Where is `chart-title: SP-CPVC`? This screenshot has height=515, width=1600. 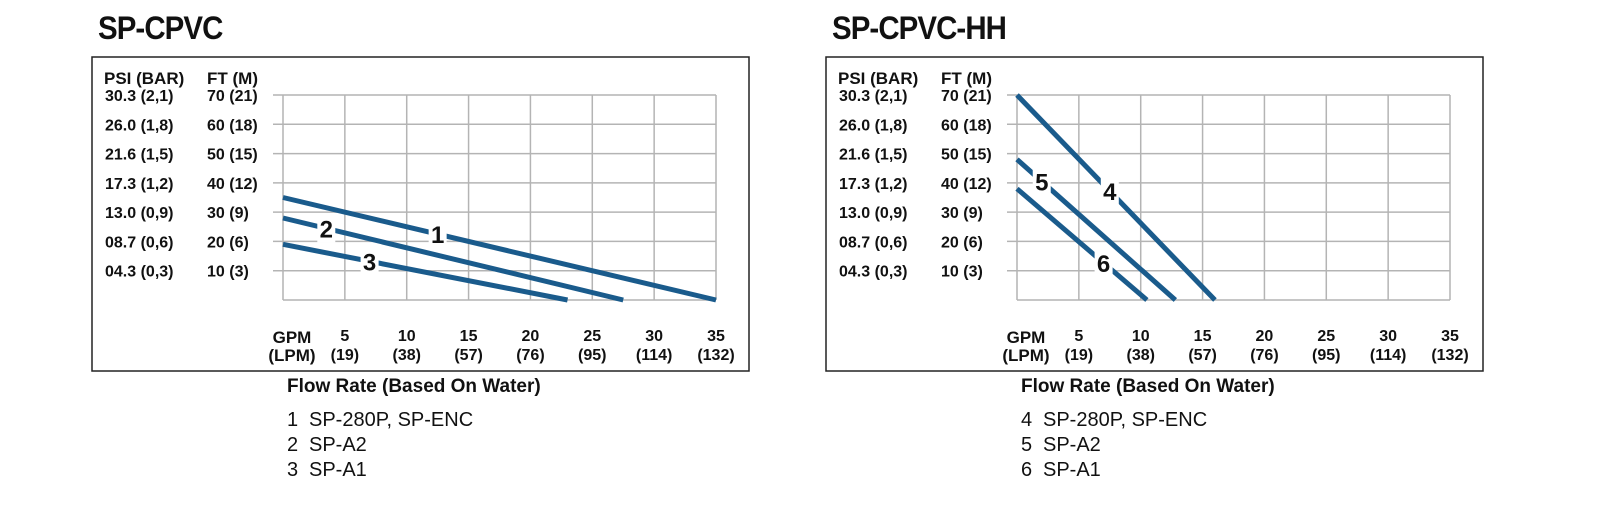
chart-title: SP-CPVC is located at coordinates (160, 28).